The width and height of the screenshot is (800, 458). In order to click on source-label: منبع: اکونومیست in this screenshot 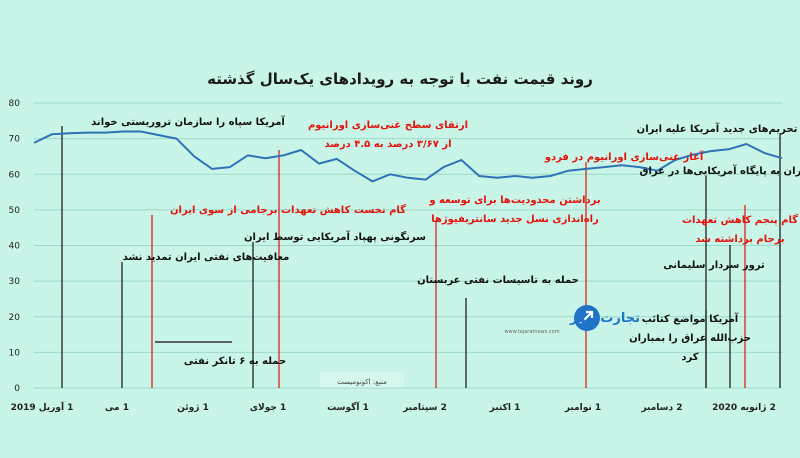, I will do `click(362, 382)`.